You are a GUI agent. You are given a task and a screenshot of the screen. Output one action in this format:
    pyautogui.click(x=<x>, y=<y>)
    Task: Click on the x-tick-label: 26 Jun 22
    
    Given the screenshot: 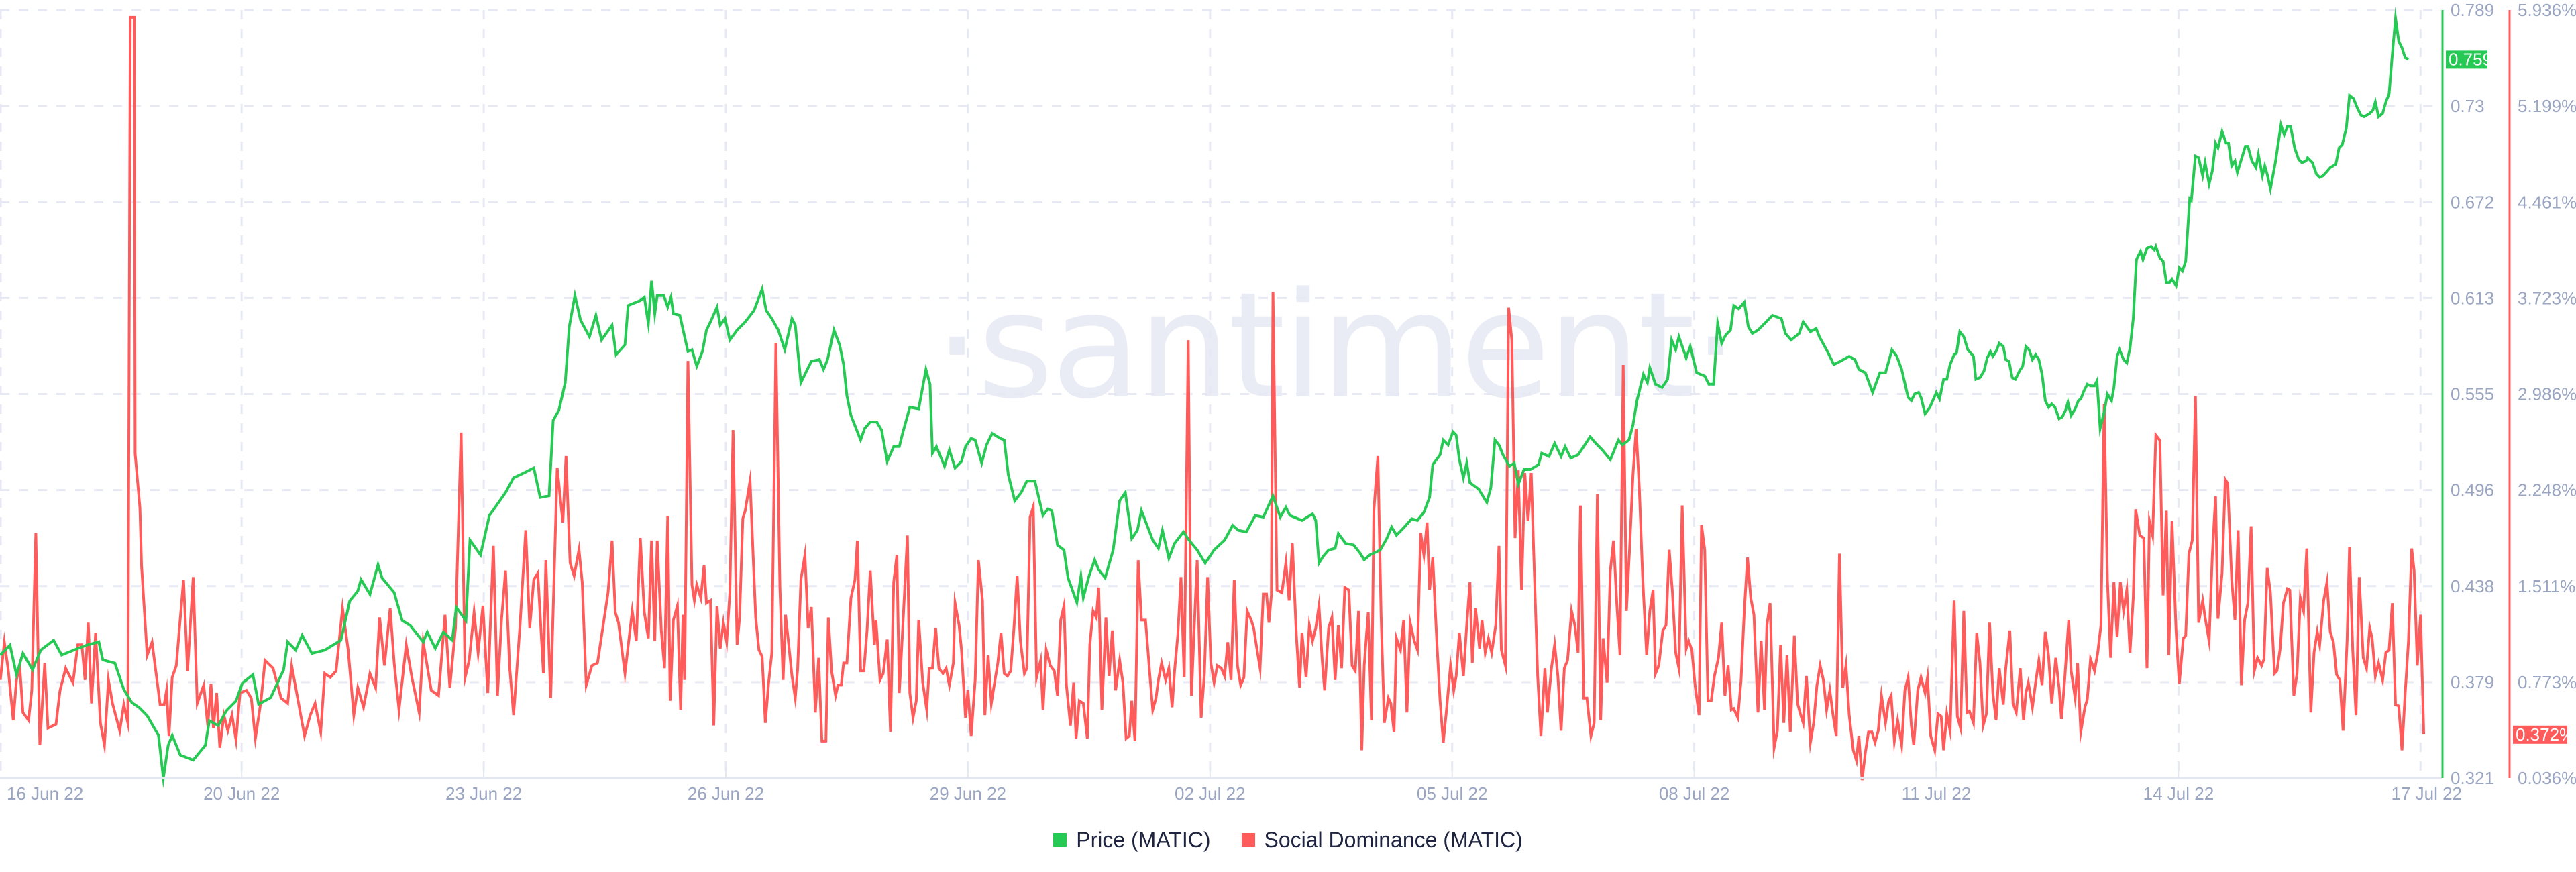 What is the action you would take?
    pyautogui.click(x=726, y=793)
    